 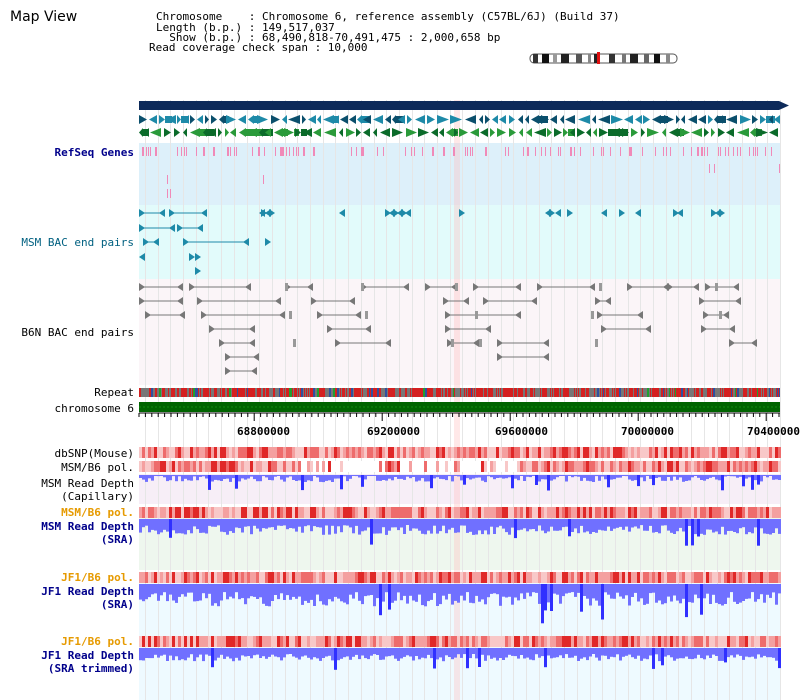 I want to click on msm-depth-capillary-bars, so click(x=461, y=485).